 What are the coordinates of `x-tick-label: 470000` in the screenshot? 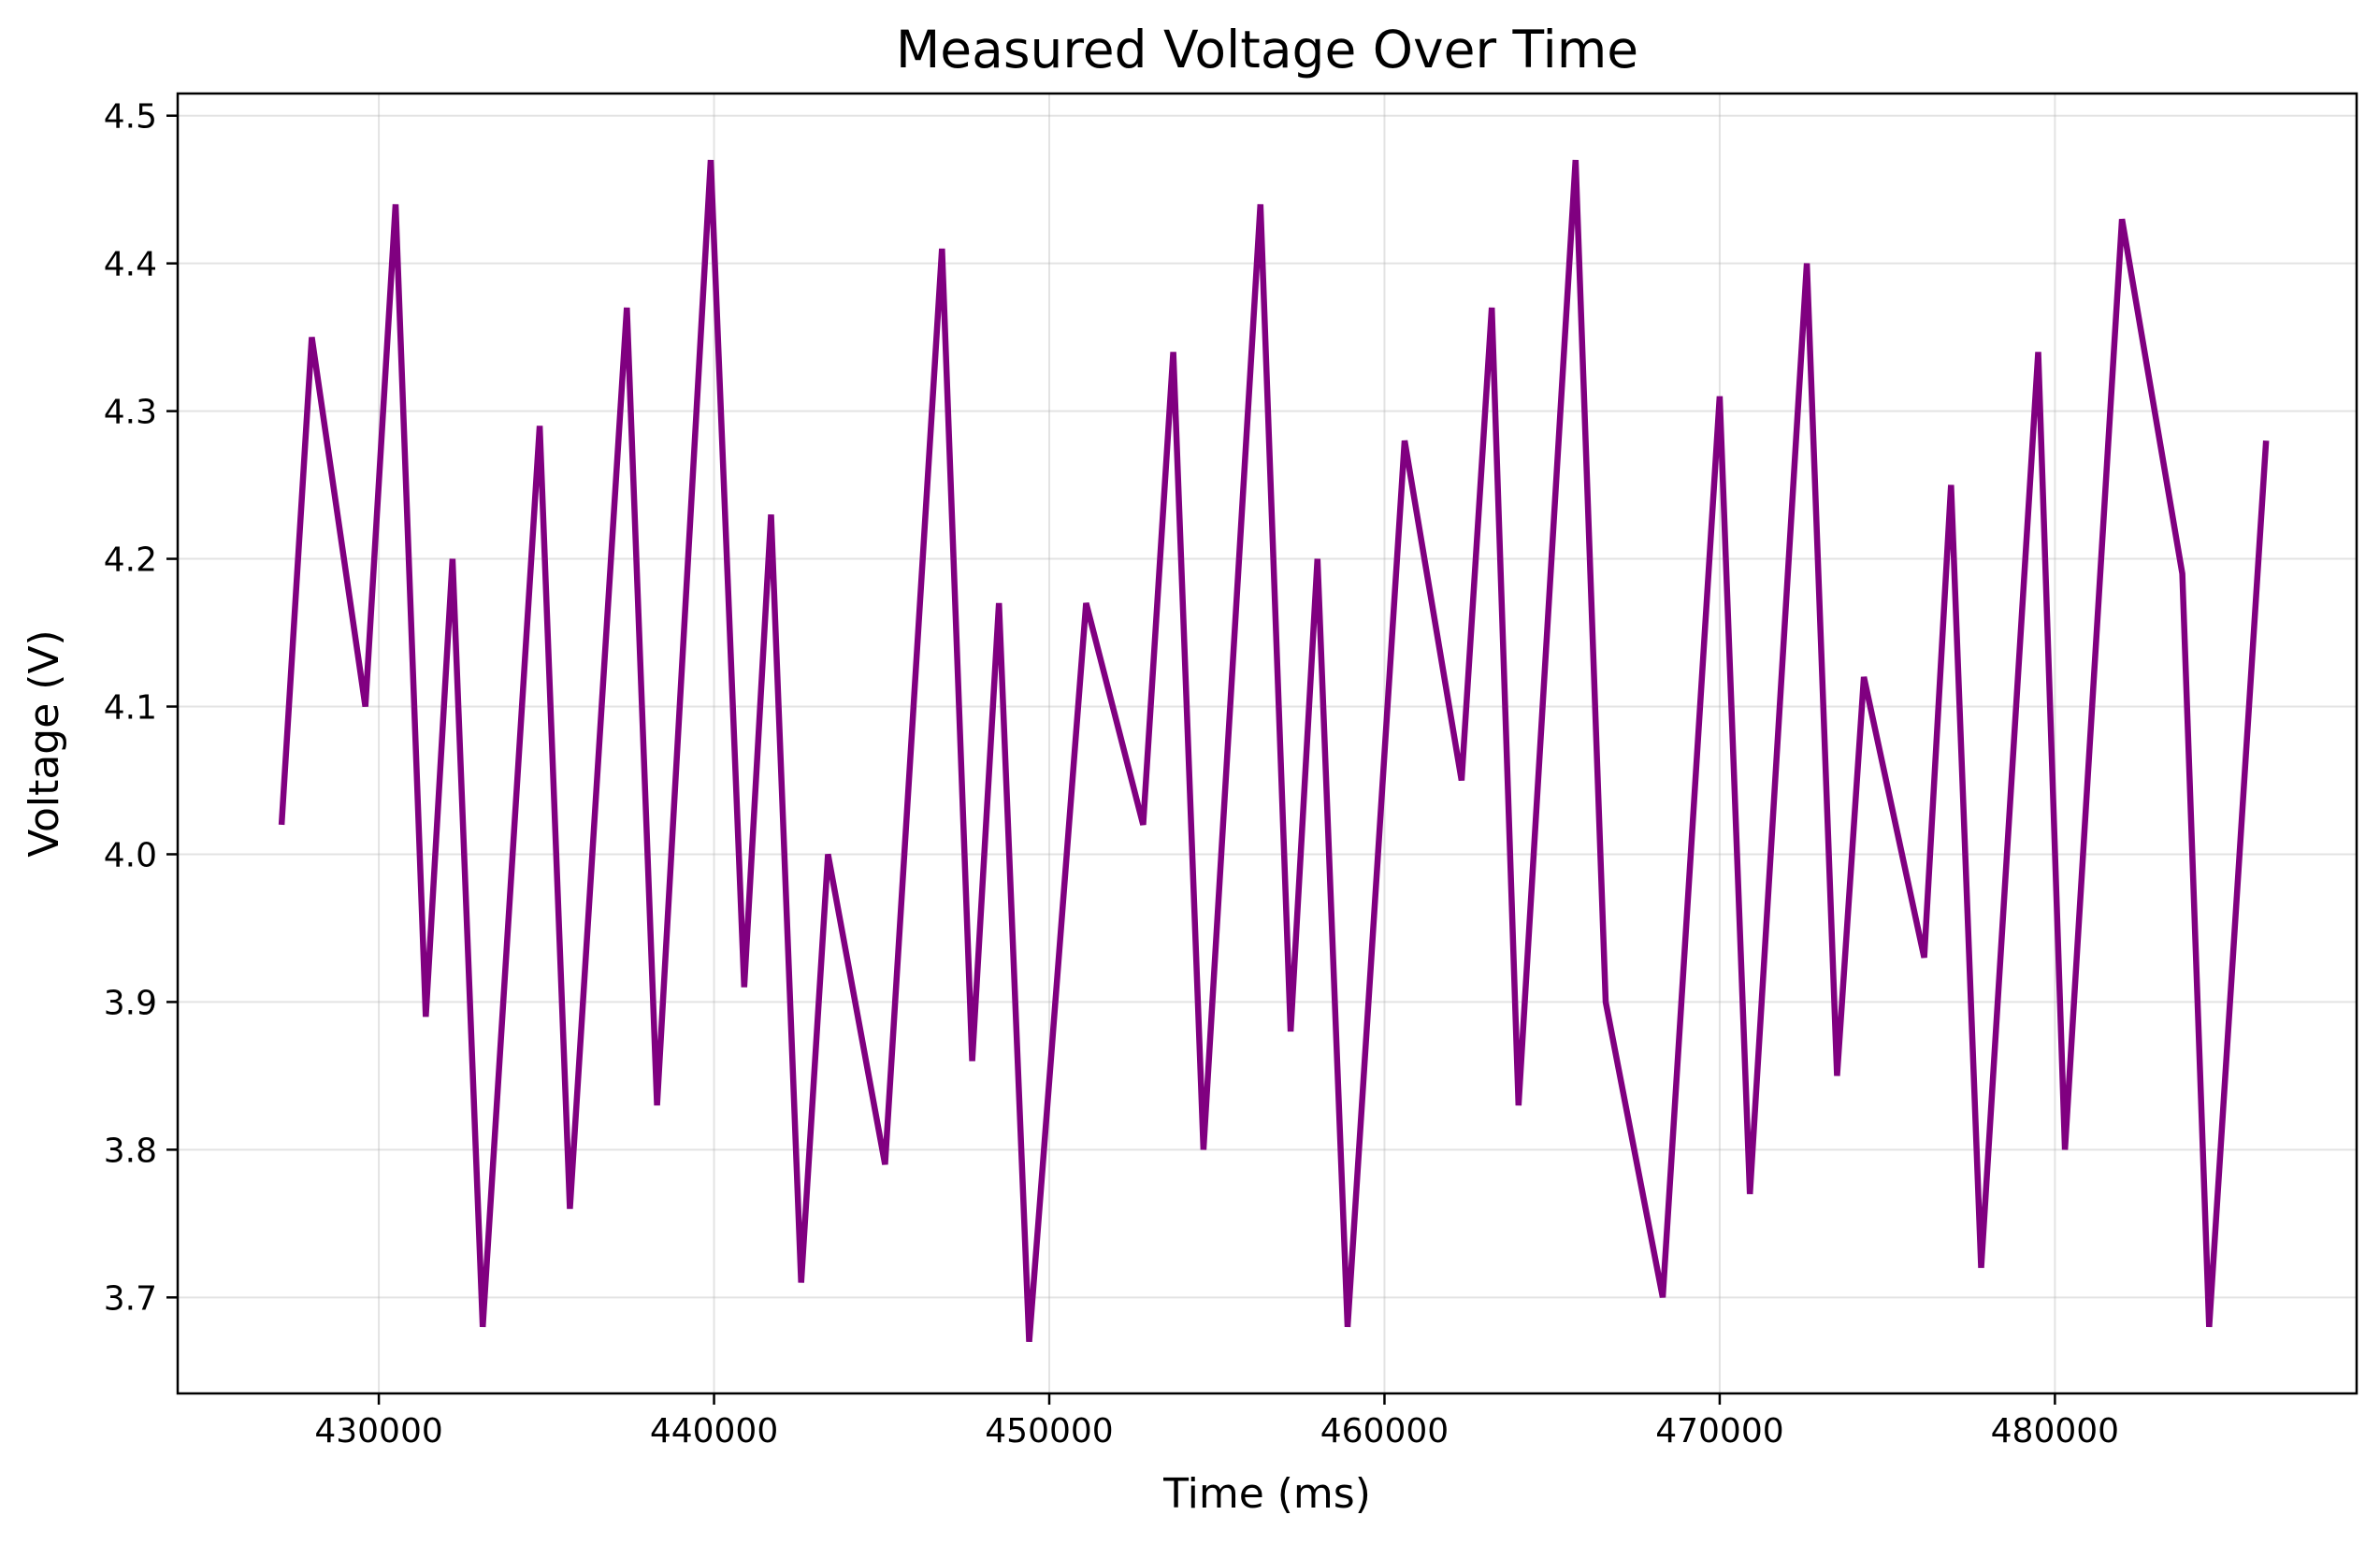 It's located at (1719, 1431).